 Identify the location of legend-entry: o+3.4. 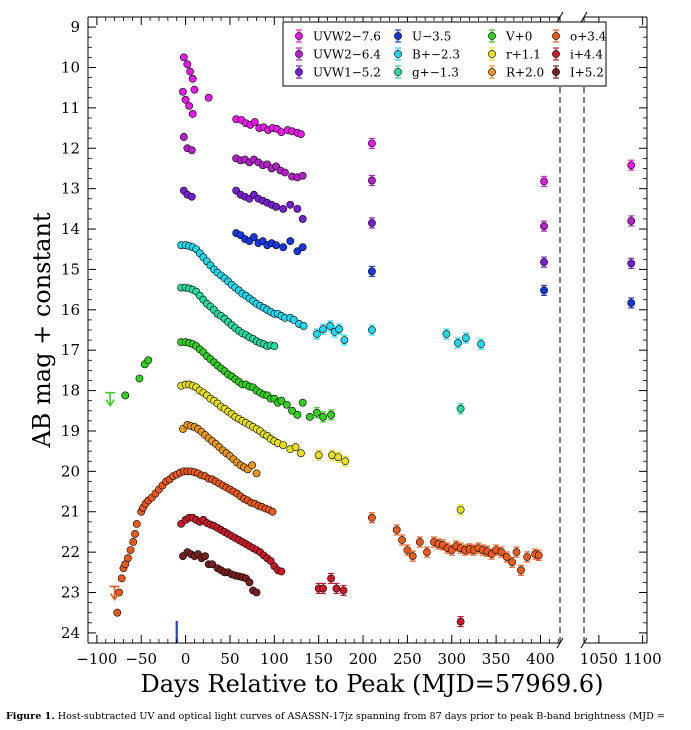
(579, 36).